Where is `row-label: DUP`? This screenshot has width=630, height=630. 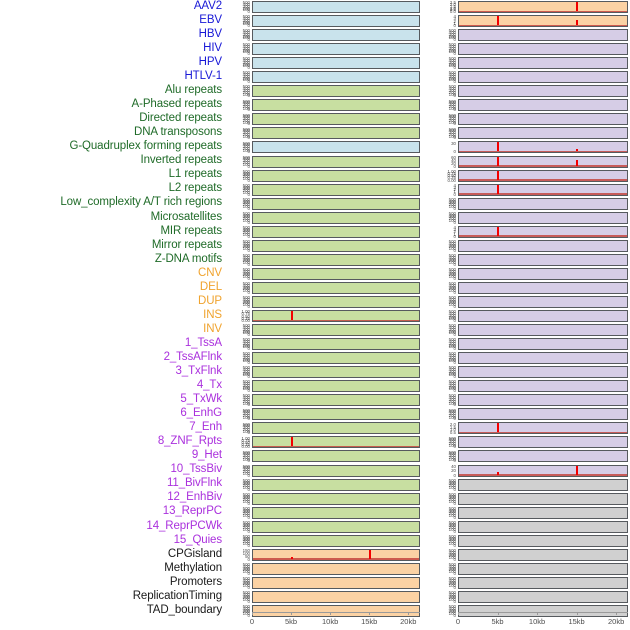 row-label: DUP is located at coordinates (210, 300).